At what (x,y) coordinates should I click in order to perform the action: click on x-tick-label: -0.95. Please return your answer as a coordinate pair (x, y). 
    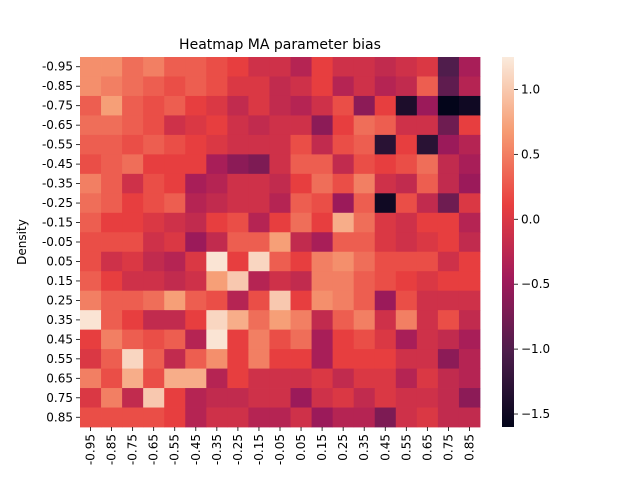
    Looking at the image, I should click on (91, 449).